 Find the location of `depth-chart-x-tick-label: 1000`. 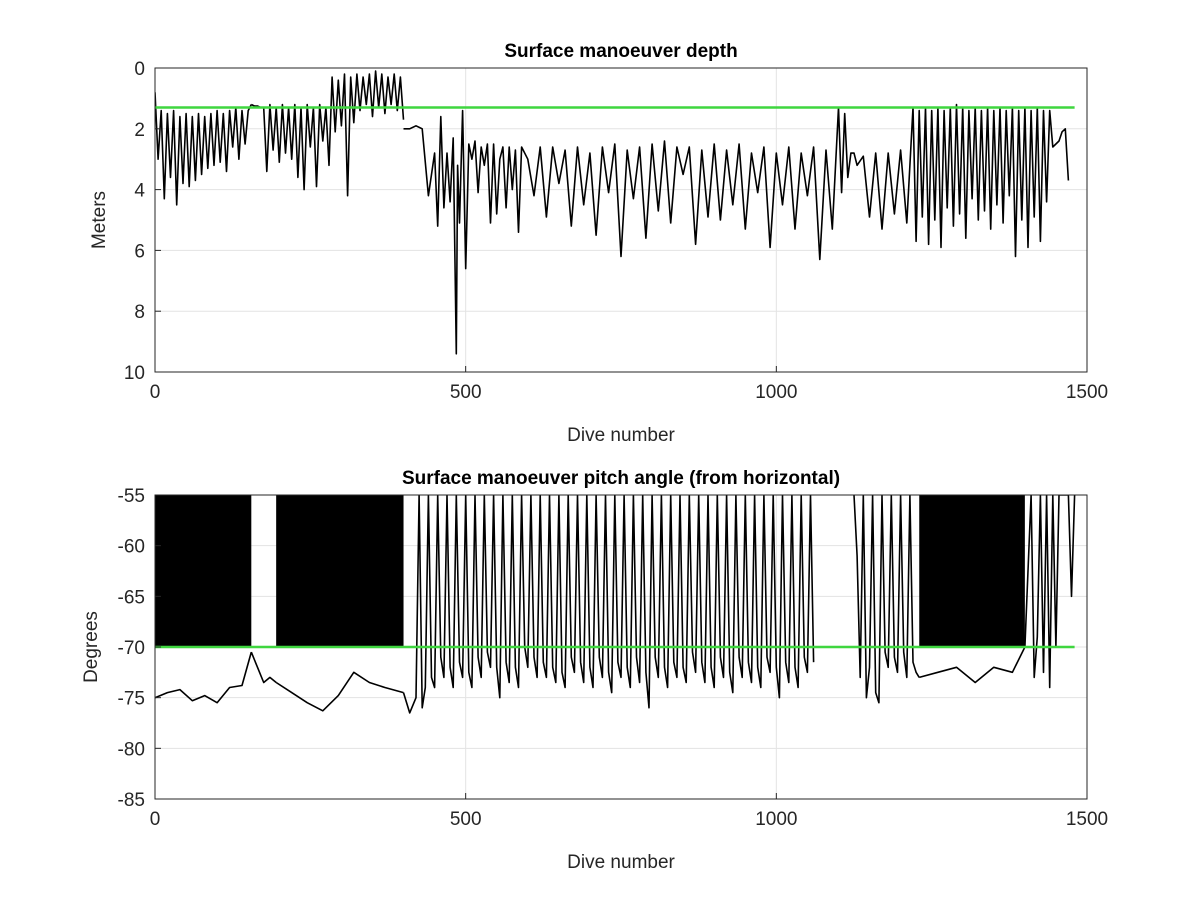

depth-chart-x-tick-label: 1000 is located at coordinates (776, 392).